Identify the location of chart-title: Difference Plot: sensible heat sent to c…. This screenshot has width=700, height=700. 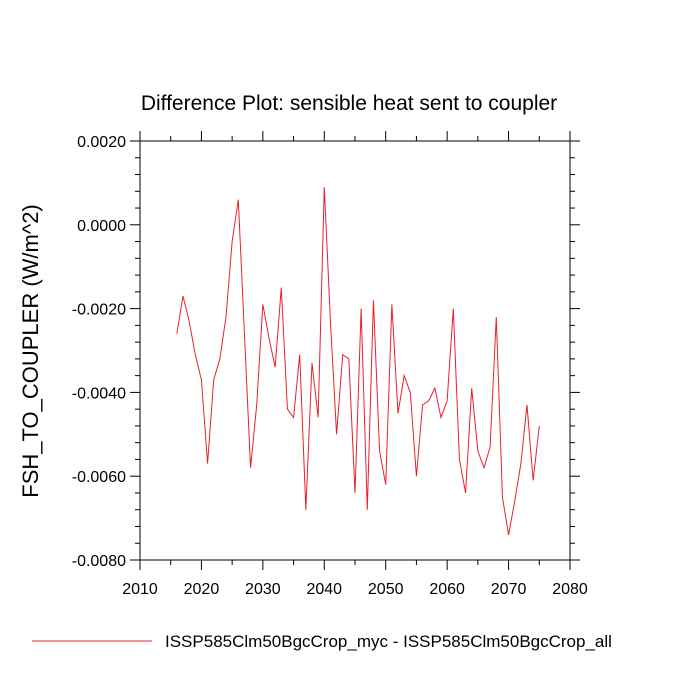
(349, 103).